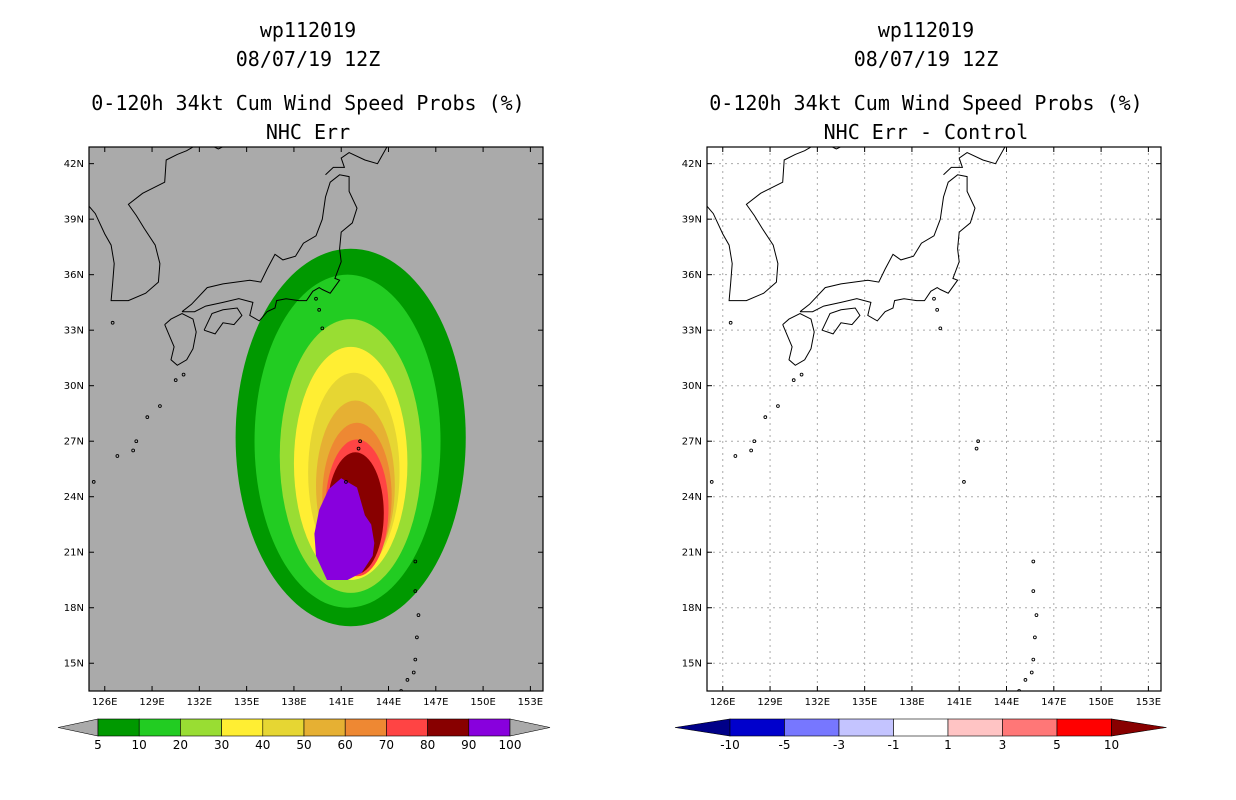 This screenshot has height=800, width=1236. Describe the element at coordinates (345, 745) in the screenshot. I see `colorbar-label: 60` at that location.